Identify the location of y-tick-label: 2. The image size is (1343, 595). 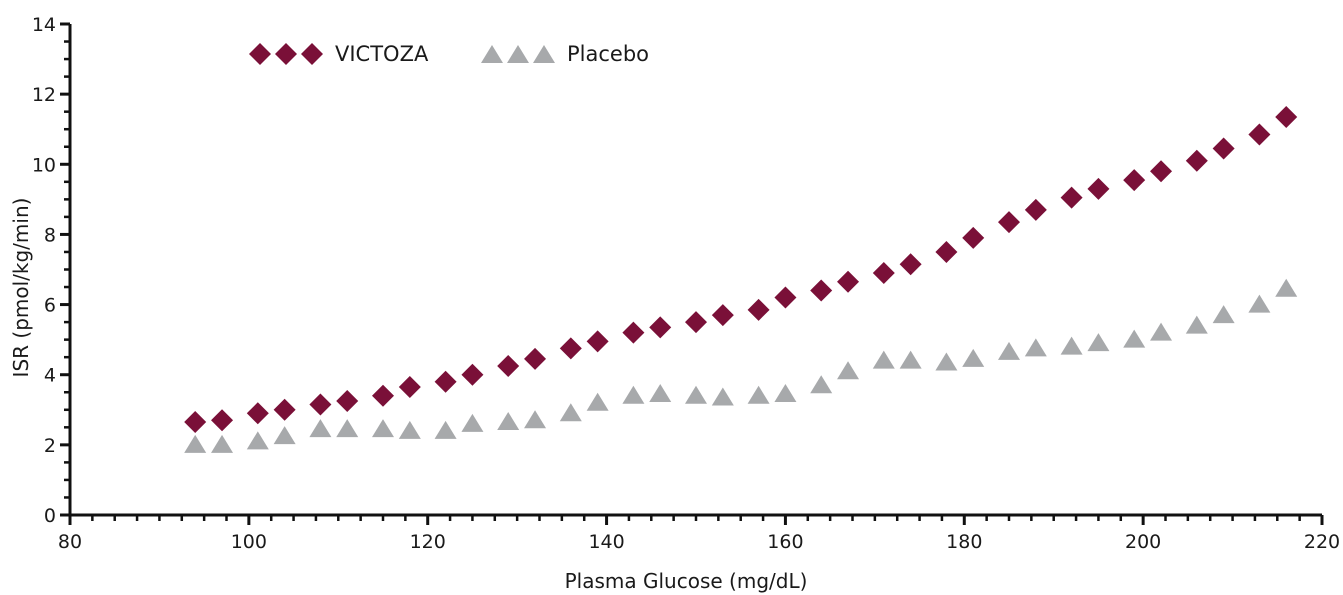
(50, 446).